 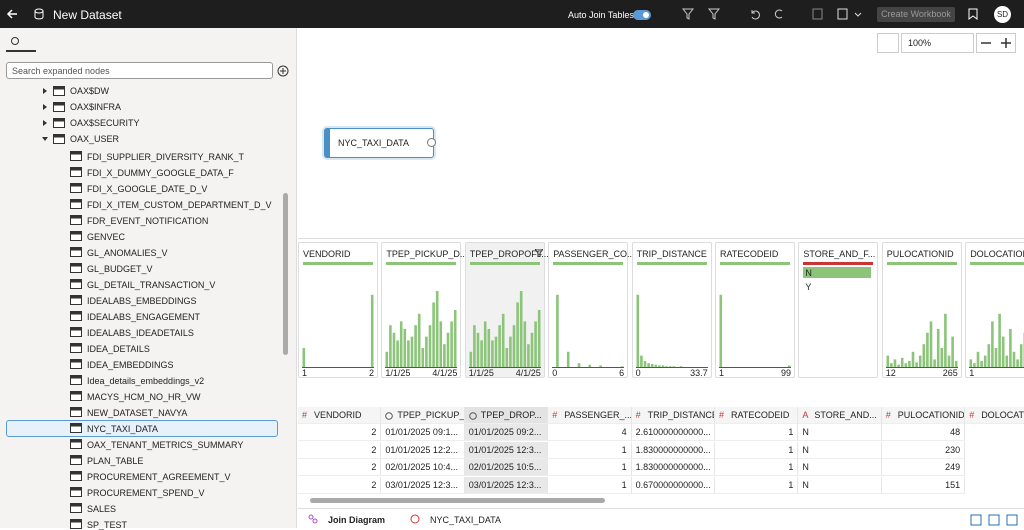 What do you see at coordinates (937, 43) in the screenshot?
I see `zoom-select: 100%` at bounding box center [937, 43].